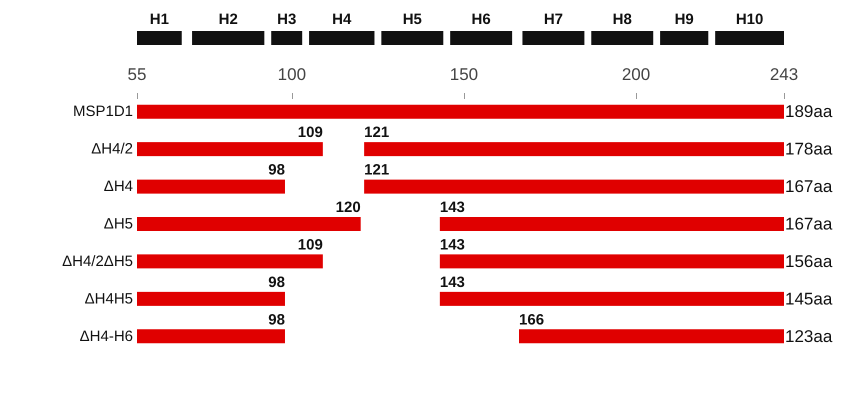  I want to click on series-label: H4, so click(342, 19).